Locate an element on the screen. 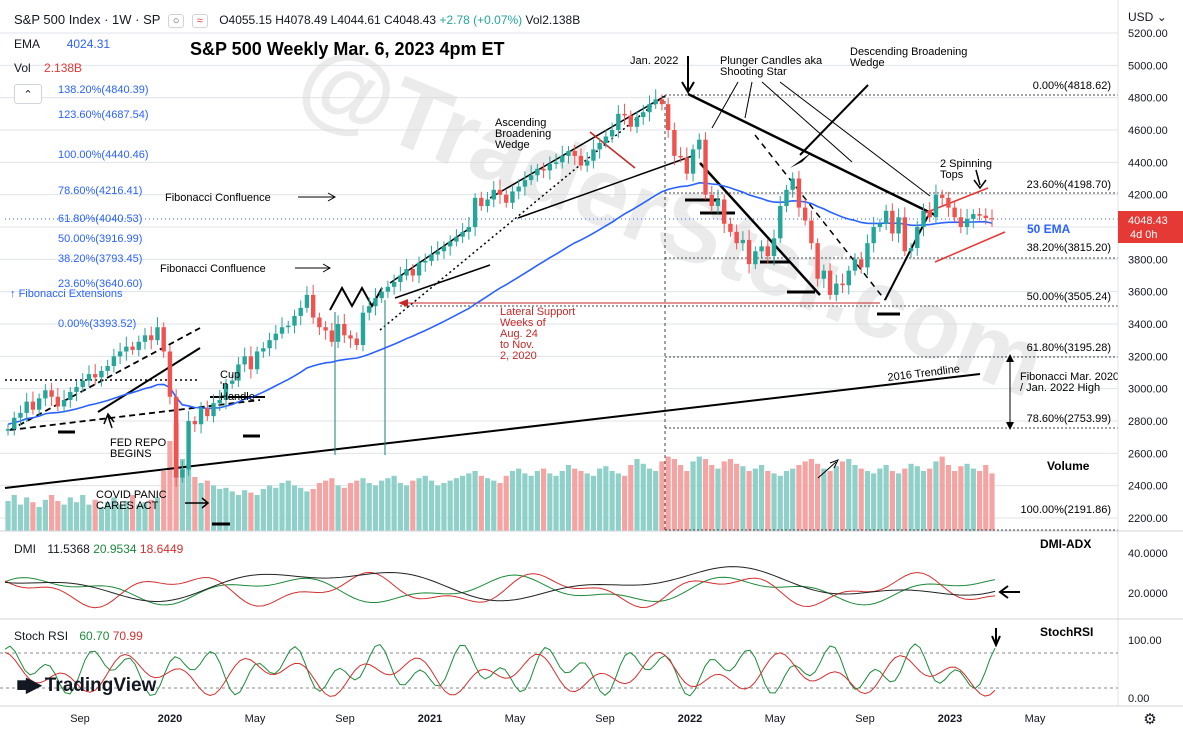 The height and width of the screenshot is (739, 1183). time-tick: 2023 is located at coordinates (950, 719).